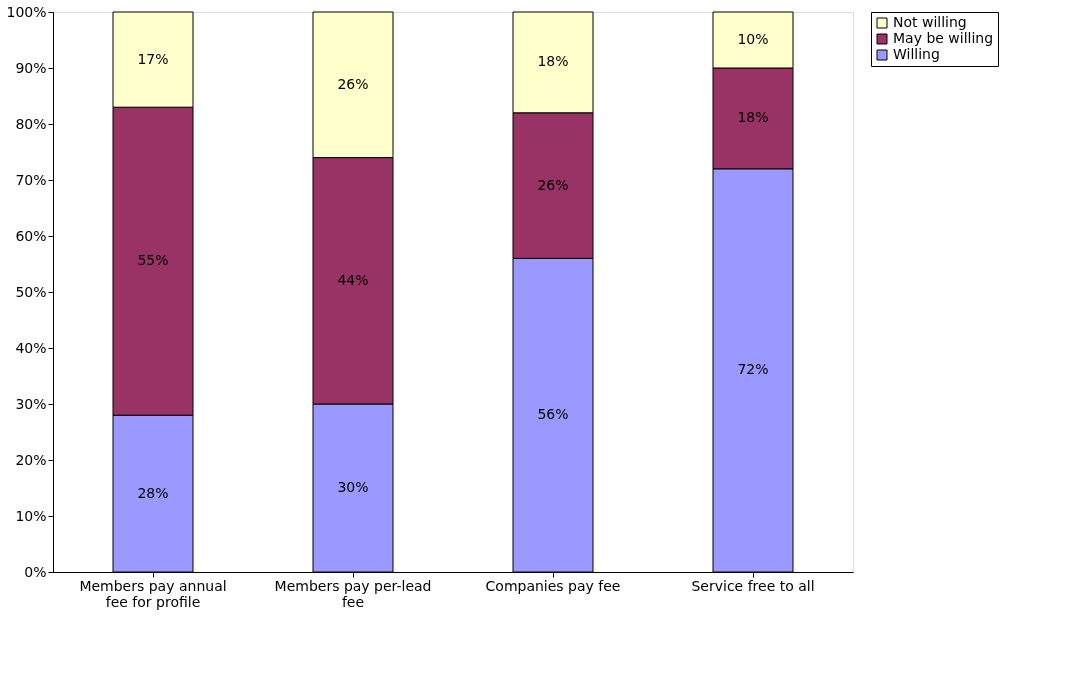 Image resolution: width=1090 pixels, height=677 pixels. I want to click on x-tick-label: Members pay annual fee for profile, so click(153, 593).